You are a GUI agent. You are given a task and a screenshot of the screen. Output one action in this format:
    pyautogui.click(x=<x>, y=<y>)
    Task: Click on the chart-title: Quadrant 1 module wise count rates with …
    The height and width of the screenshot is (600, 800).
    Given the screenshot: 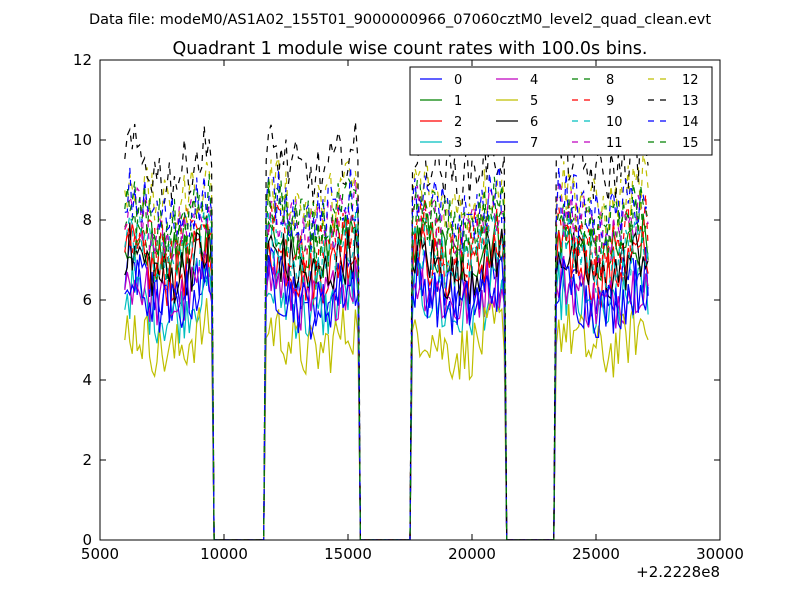 What is the action you would take?
    pyautogui.click(x=410, y=49)
    